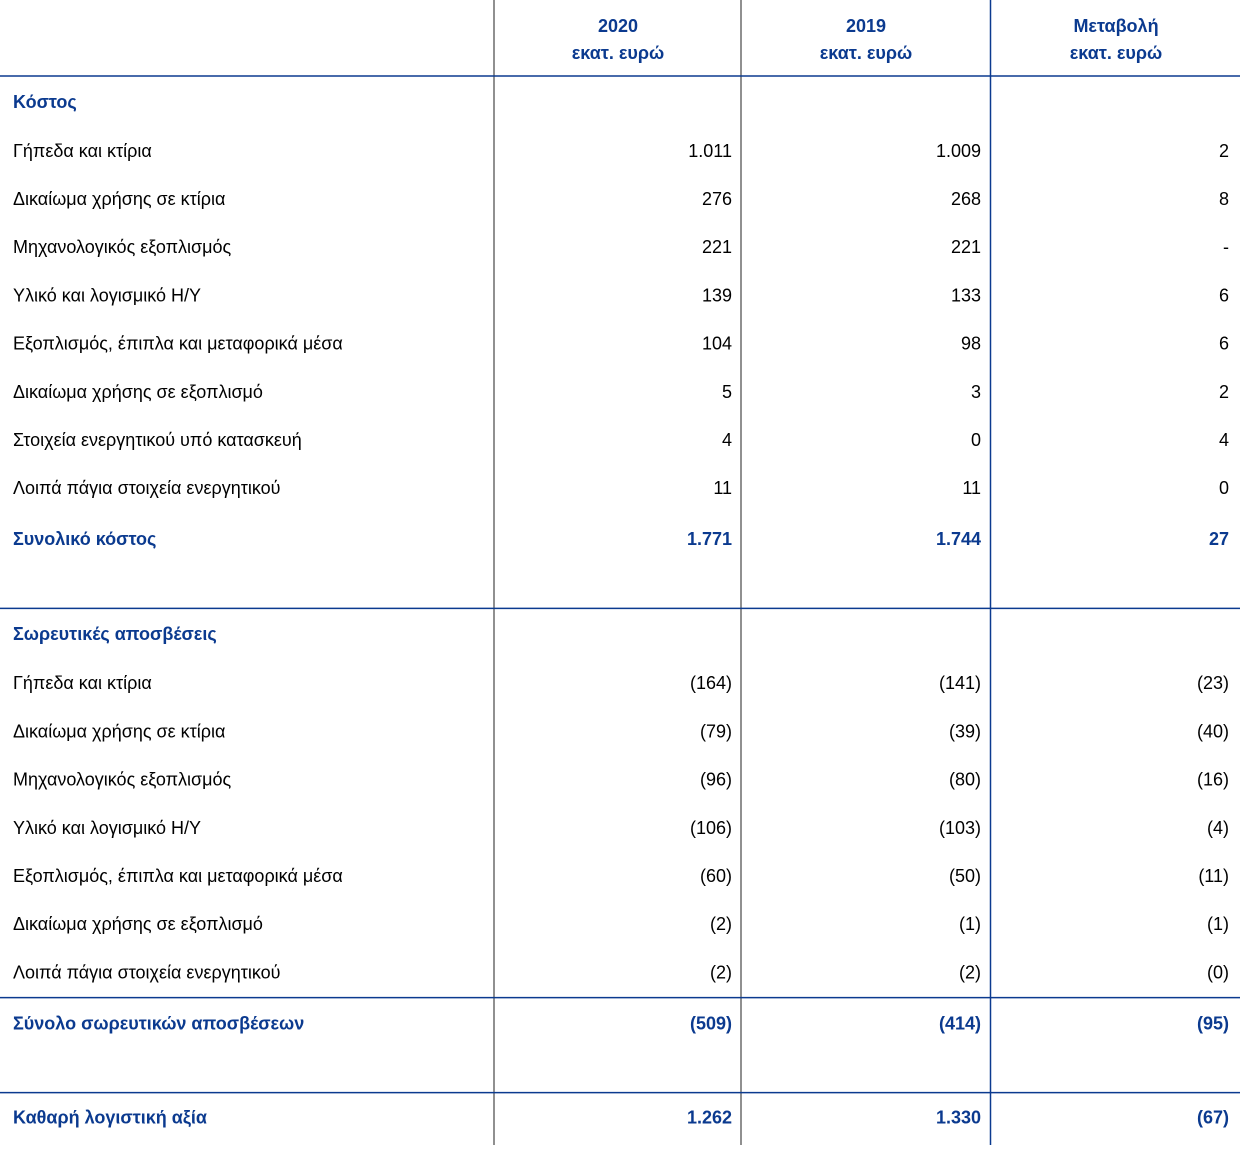 The image size is (1240, 1154). I want to click on row-value: (40), so click(1213, 731).